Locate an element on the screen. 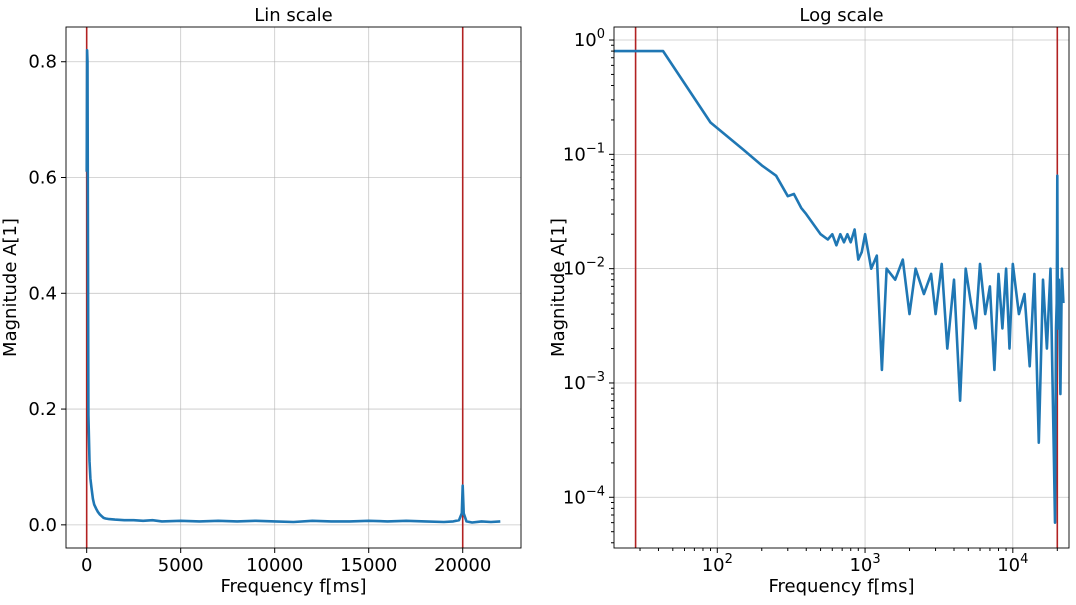  x-tick-label: 0 is located at coordinates (86, 565).